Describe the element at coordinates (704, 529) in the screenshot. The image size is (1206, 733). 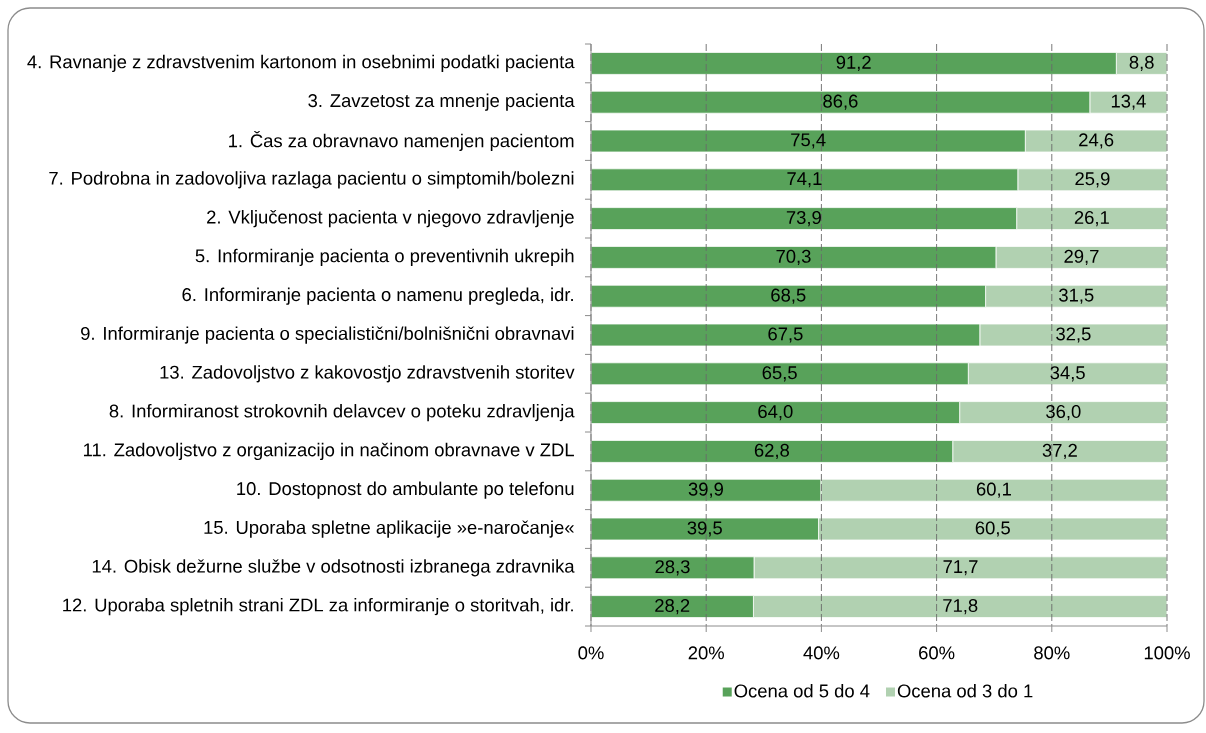
I see `data-label: 39,5` at that location.